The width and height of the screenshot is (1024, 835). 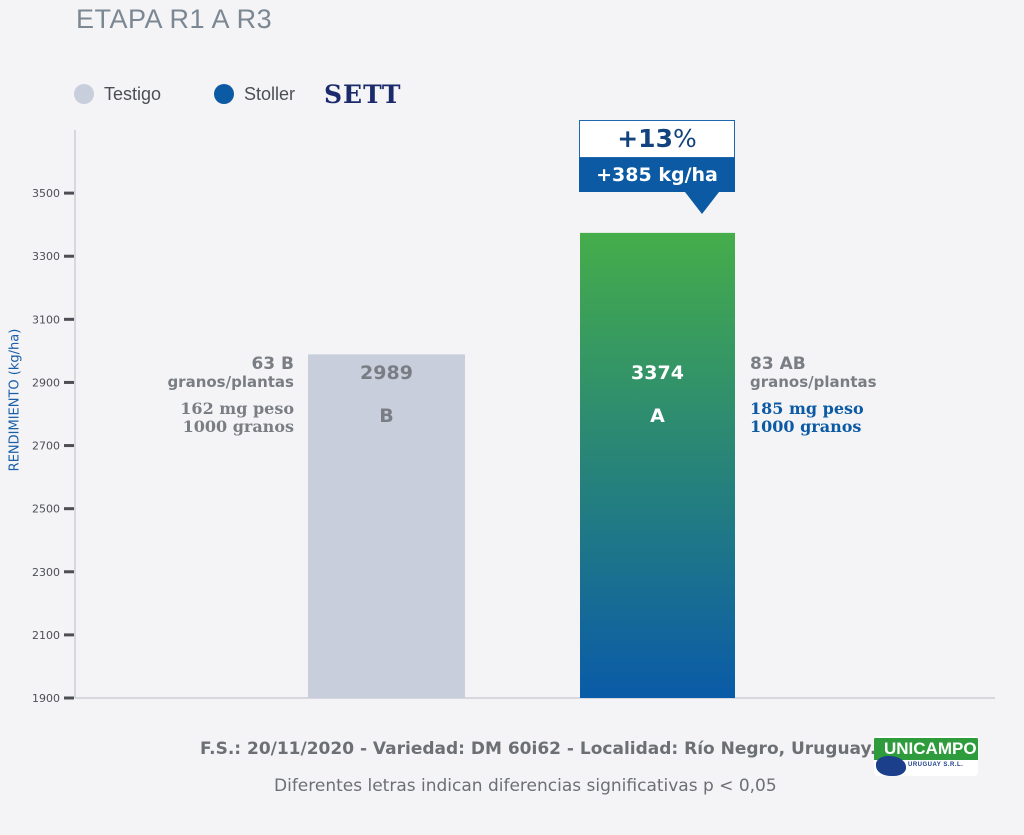 I want to click on chart-title: ETAPA R1 A R3, so click(x=174, y=19).